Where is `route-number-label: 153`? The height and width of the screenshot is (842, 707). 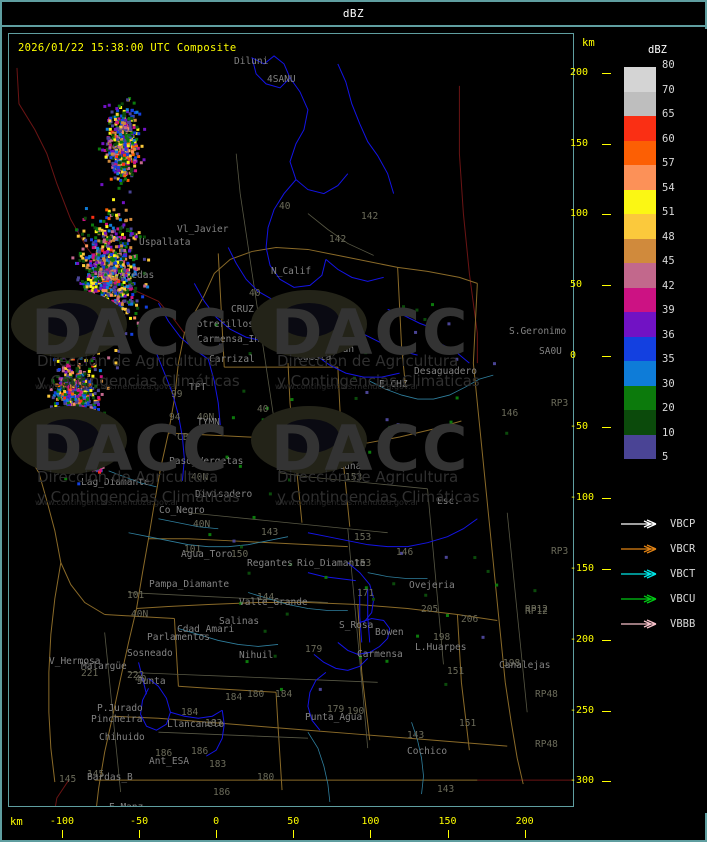
route-number-label: 153 is located at coordinates (363, 537).